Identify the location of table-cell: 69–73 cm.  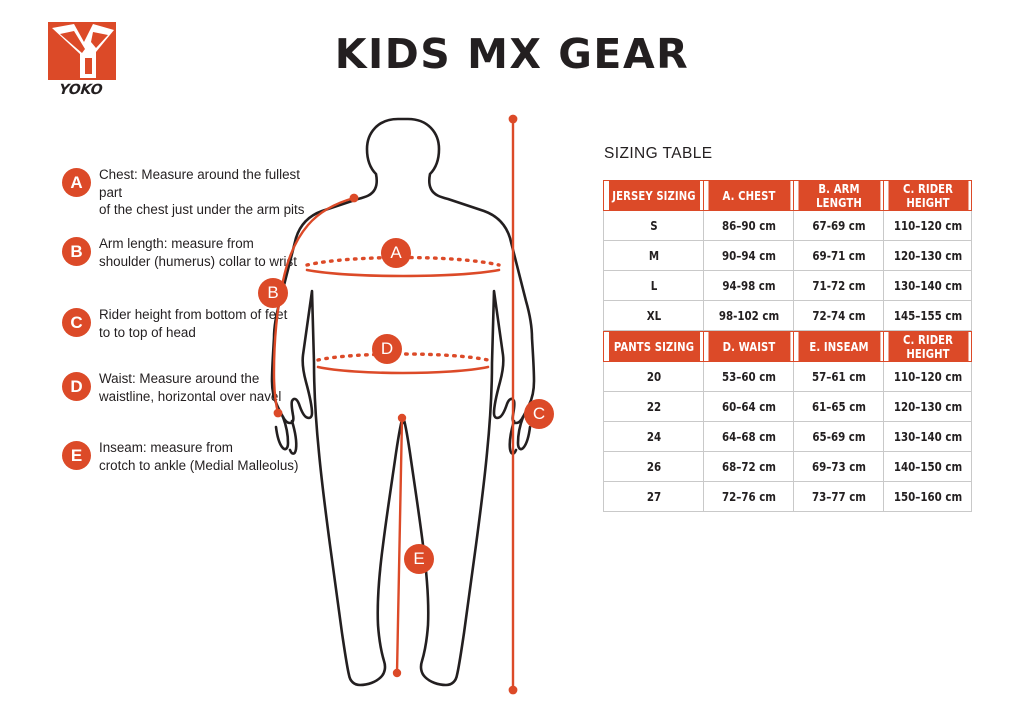
(838, 466).